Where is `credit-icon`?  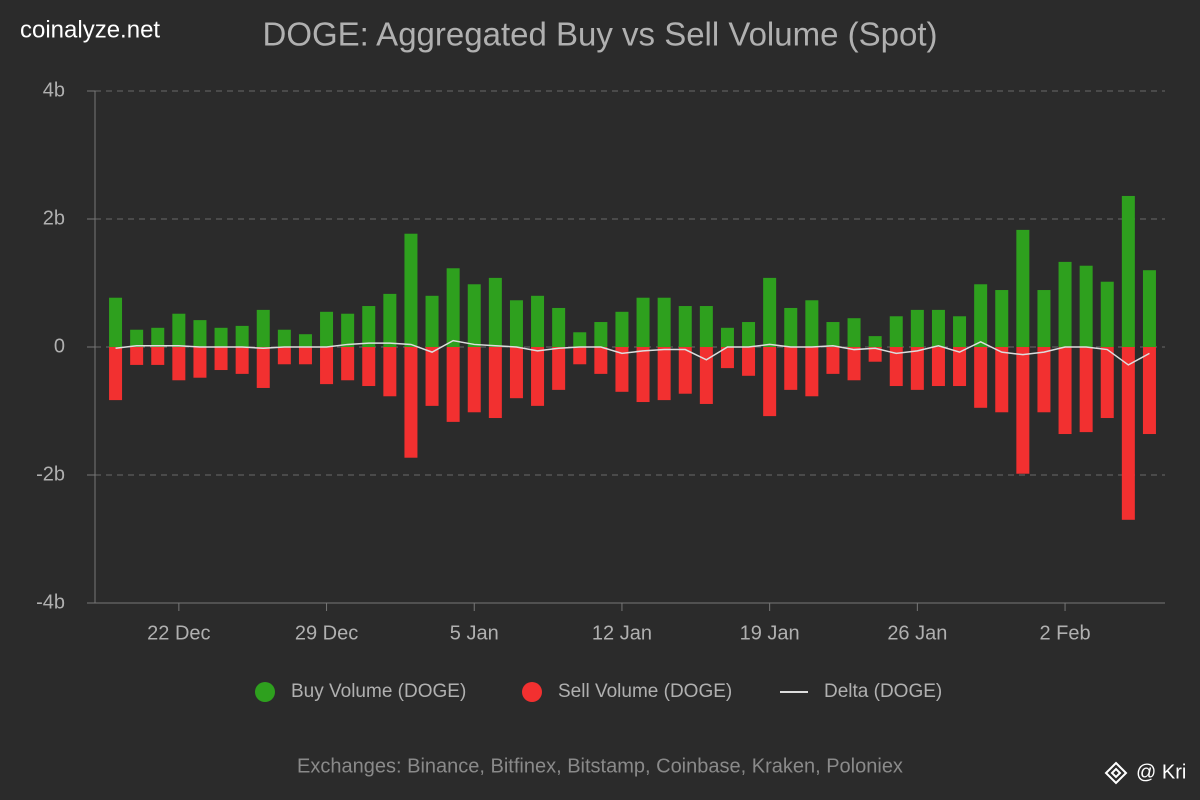 credit-icon is located at coordinates (1116, 773).